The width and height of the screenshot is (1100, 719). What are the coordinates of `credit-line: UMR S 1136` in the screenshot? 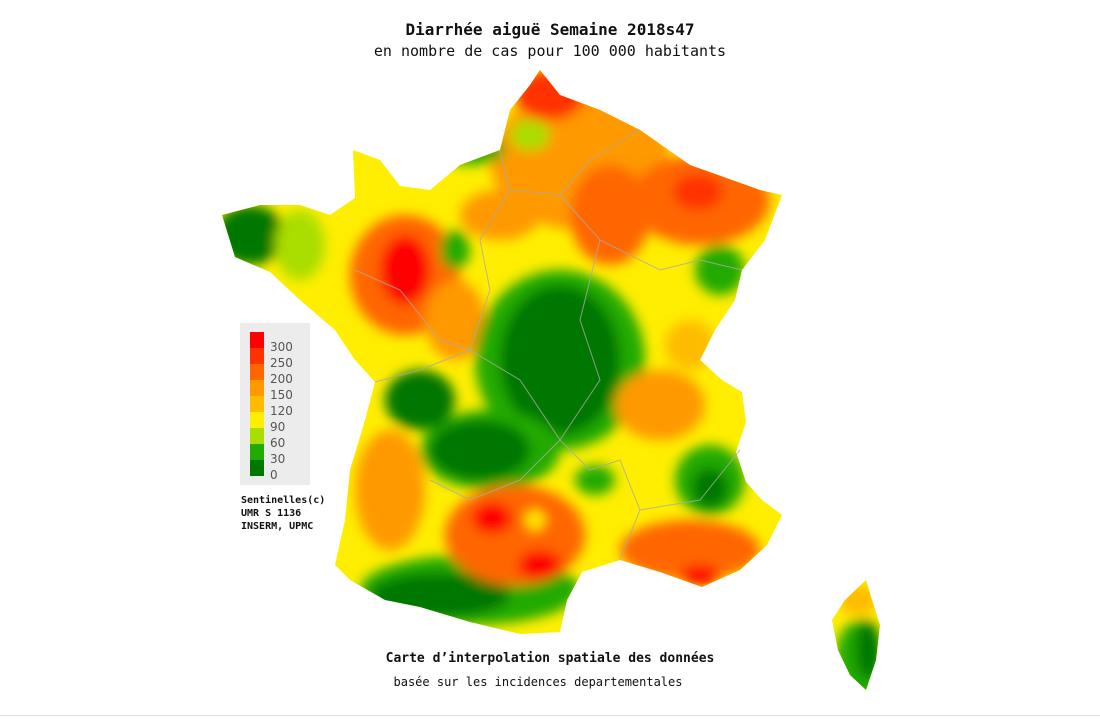 It's located at (271, 513).